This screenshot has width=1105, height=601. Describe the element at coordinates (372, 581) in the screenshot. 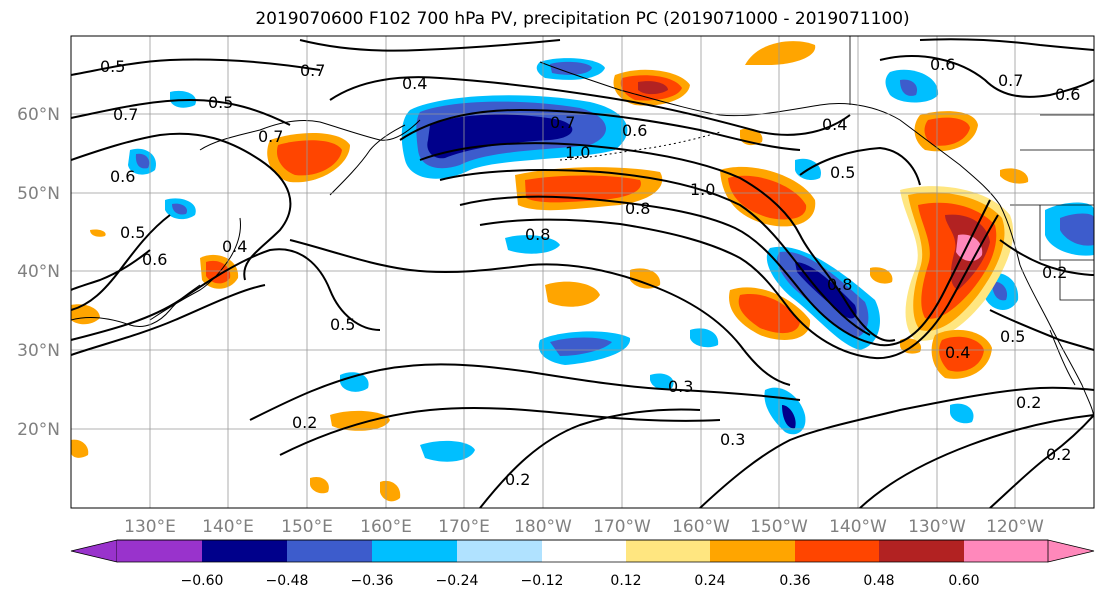

I see `colorbar-tick-label: −0.36` at that location.